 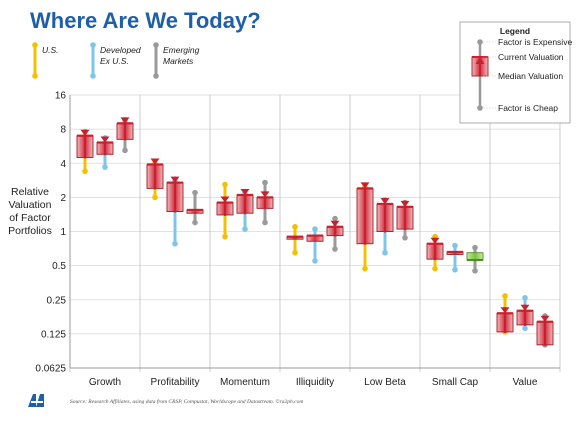 I want to click on y-tick-label: 0.0625, so click(x=50, y=369).